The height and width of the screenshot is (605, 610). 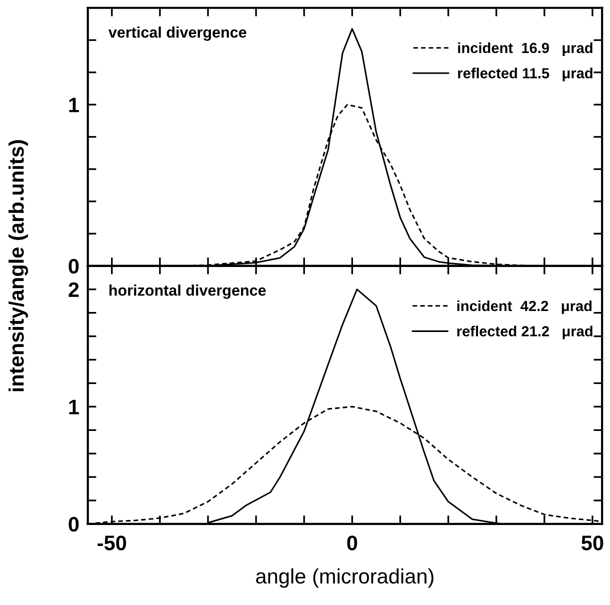 What do you see at coordinates (177, 33) in the screenshot?
I see `annotation: vertical divergence` at bounding box center [177, 33].